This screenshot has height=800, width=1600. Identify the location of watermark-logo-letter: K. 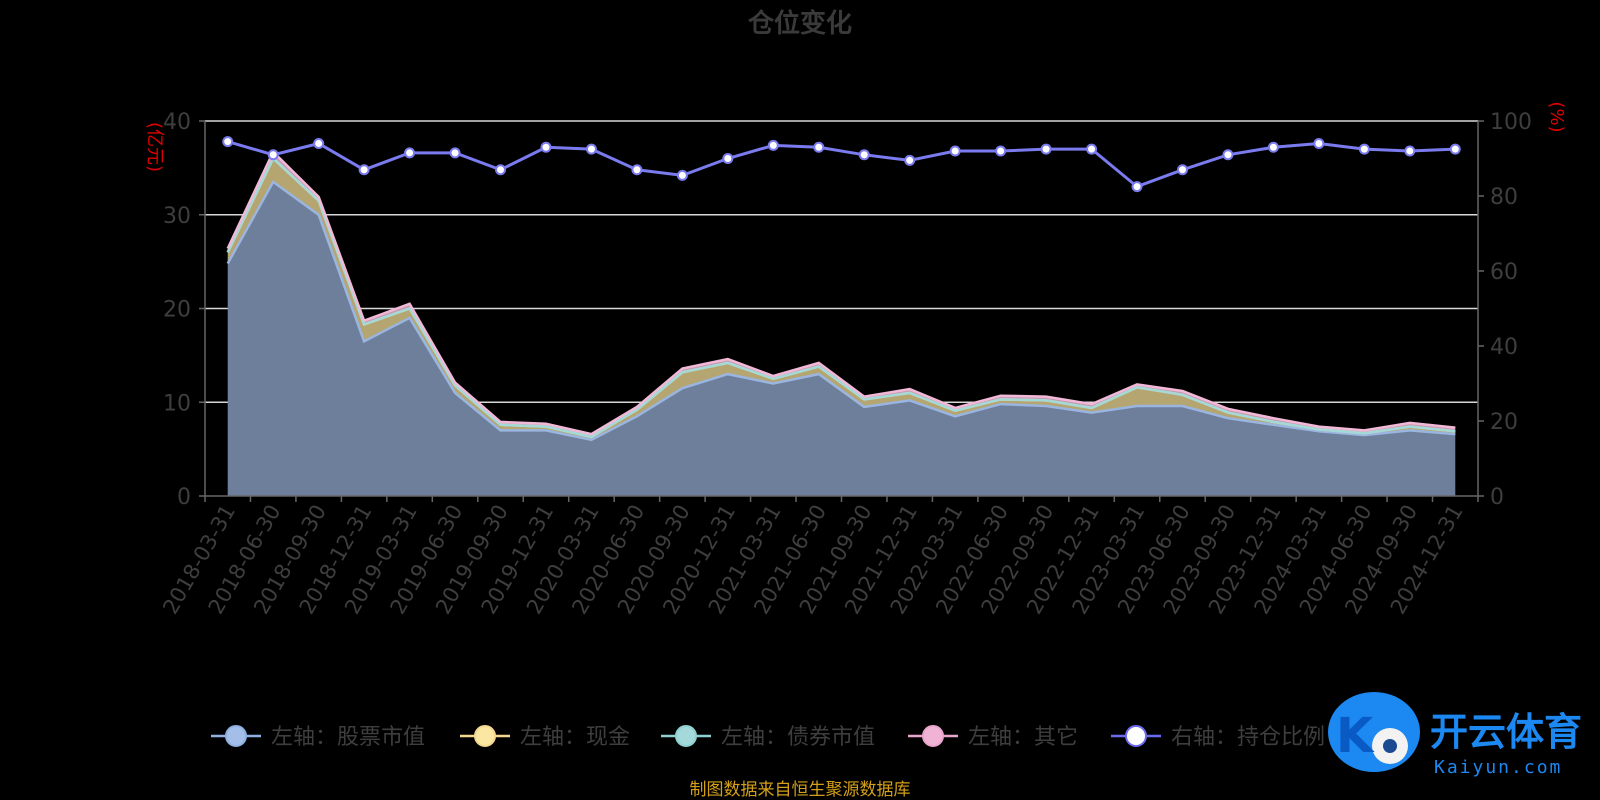
(1355, 736).